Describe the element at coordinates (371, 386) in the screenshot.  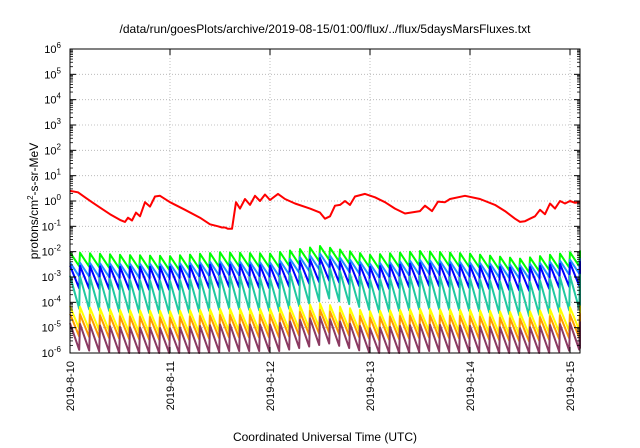
I see `x-tick-label: 2019-8-13` at that location.